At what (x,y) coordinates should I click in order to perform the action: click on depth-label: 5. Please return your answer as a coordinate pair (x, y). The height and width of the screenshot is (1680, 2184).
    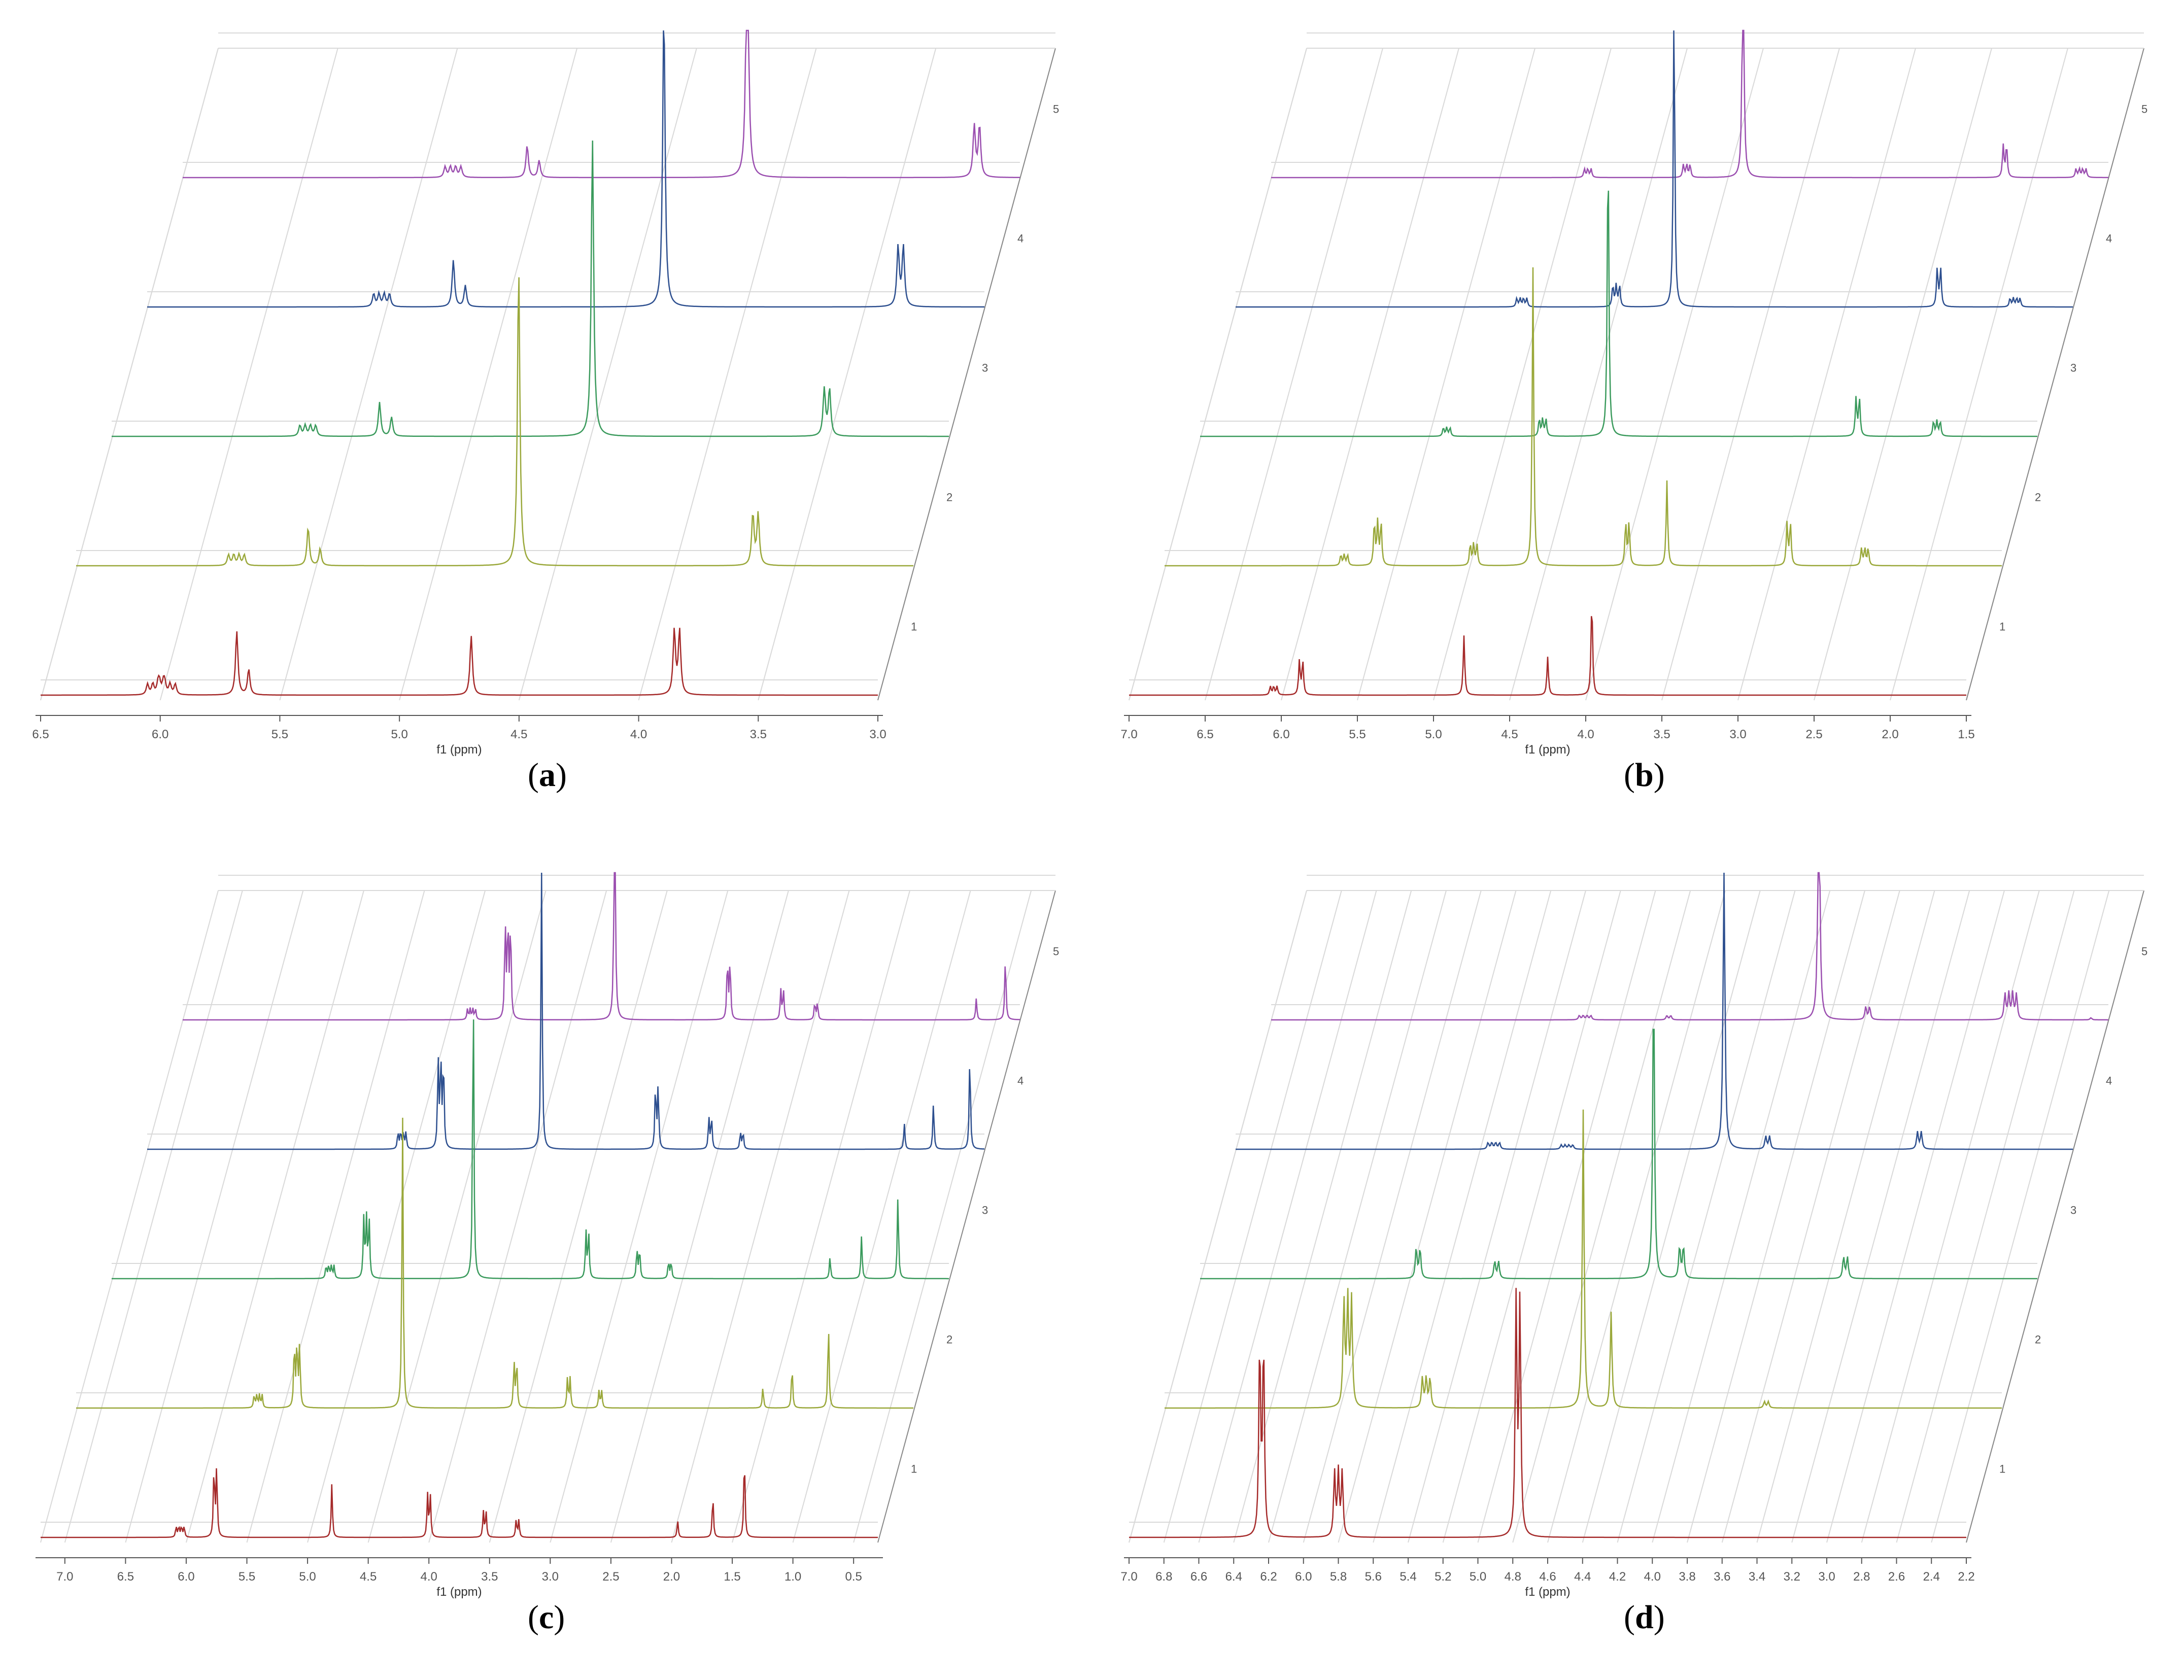
    Looking at the image, I should click on (2144, 951).